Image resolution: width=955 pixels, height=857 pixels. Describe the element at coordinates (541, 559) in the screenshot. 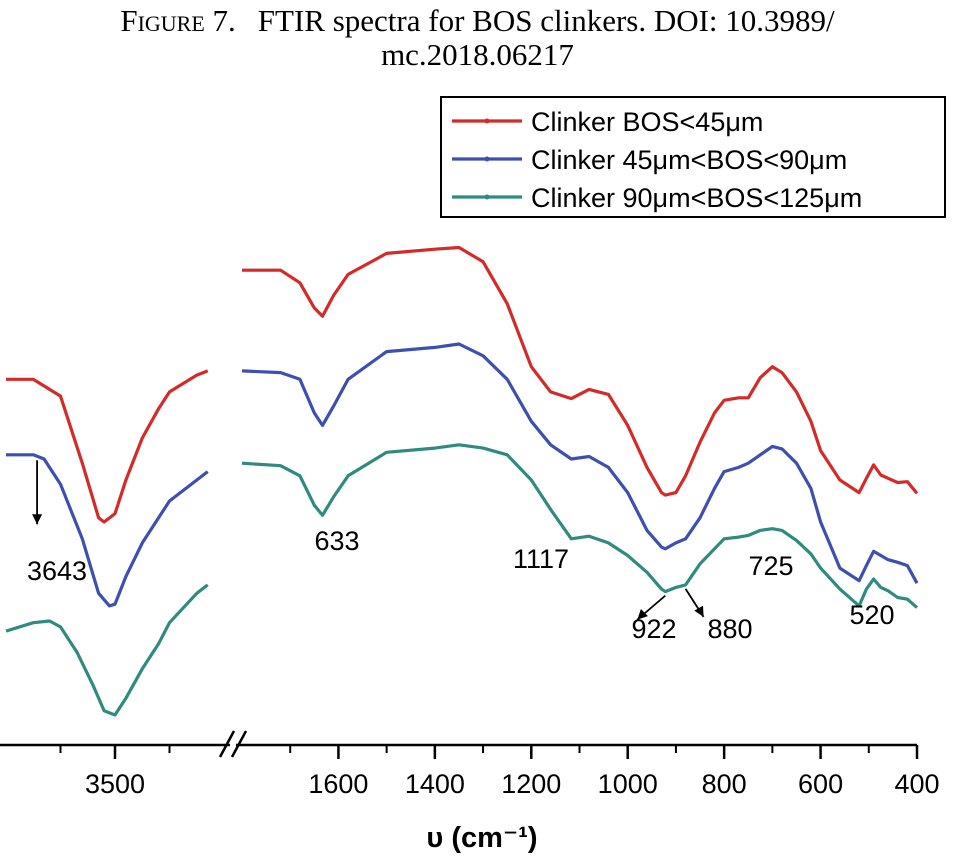

I see `annotation-1117: 1117` at that location.